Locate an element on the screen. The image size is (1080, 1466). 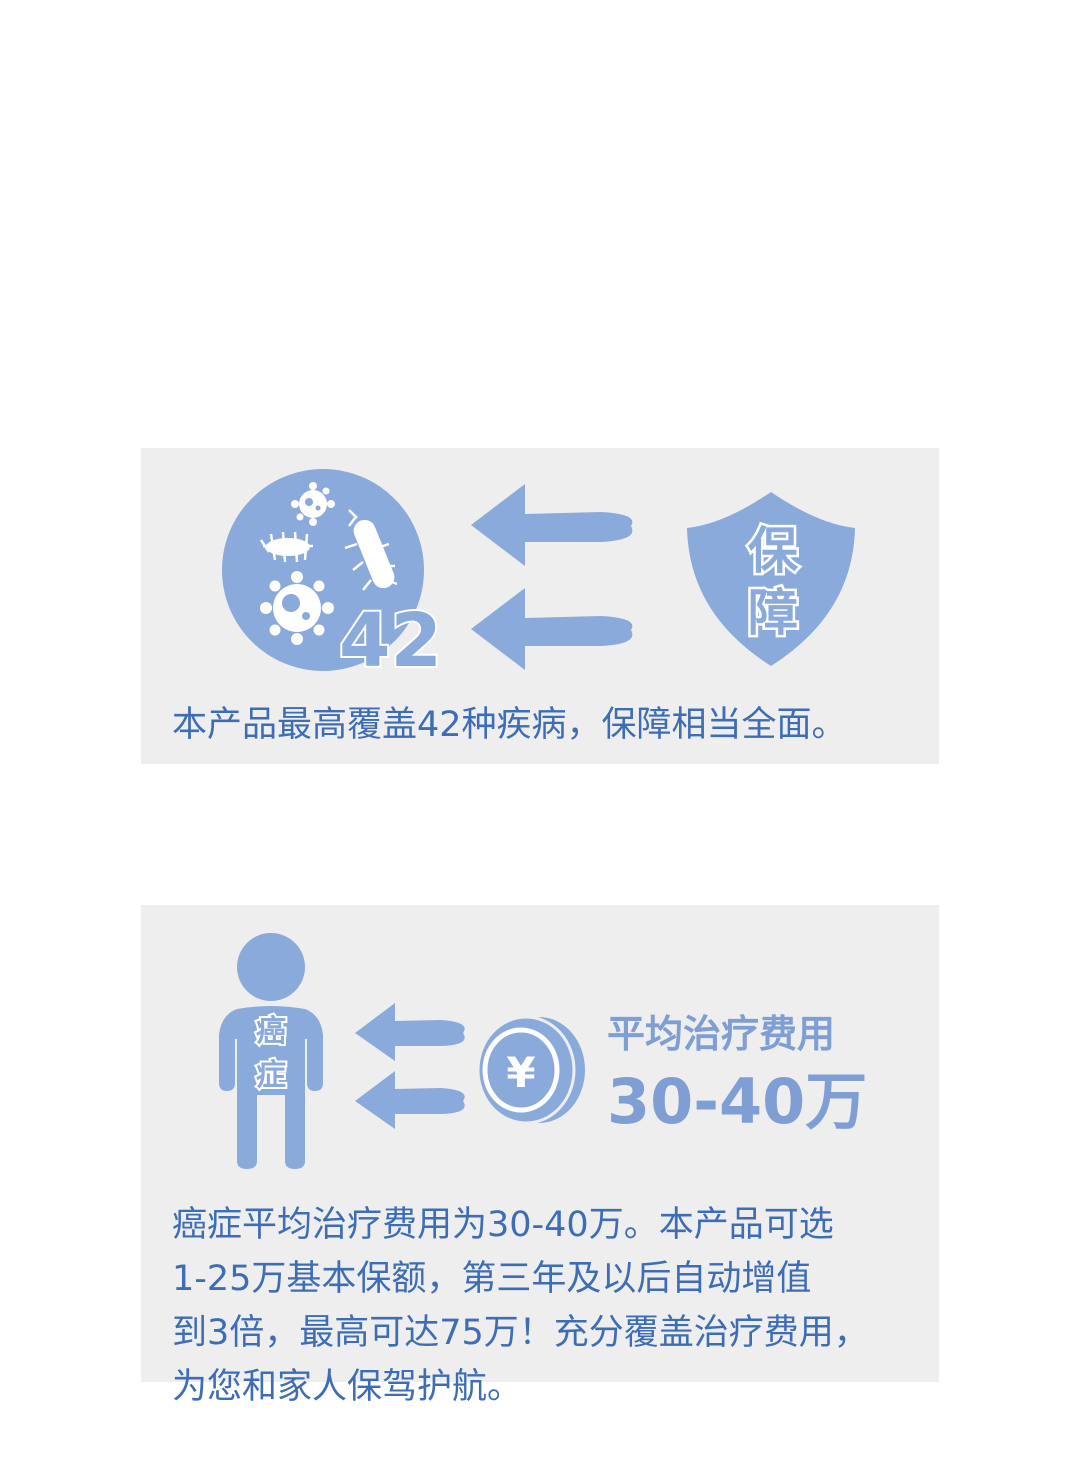
person-char-2: 症 is located at coordinates (271, 1075).